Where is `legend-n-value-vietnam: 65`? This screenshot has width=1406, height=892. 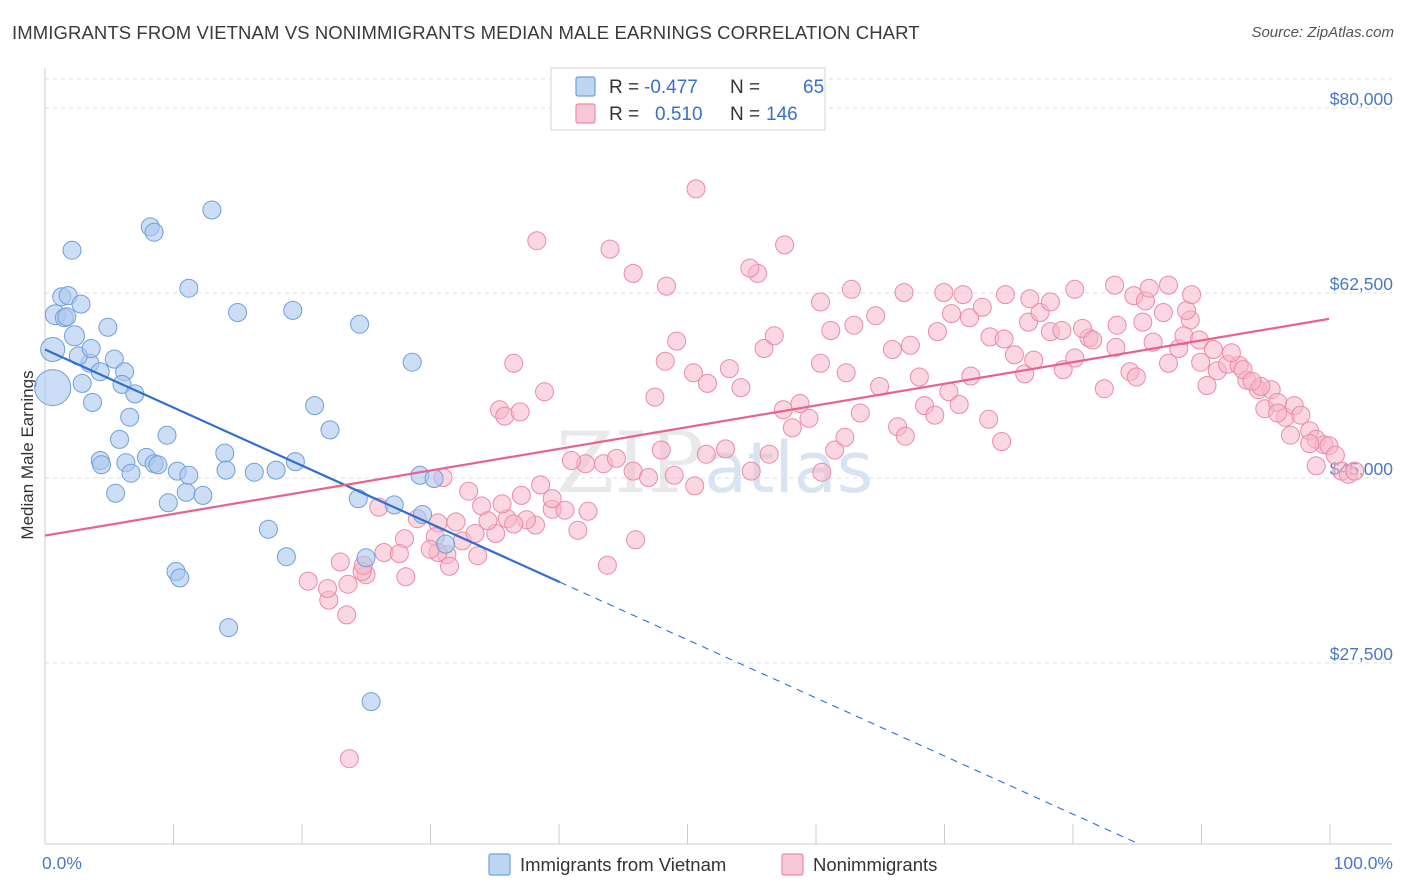 legend-n-value-vietnam: 65 is located at coordinates (813, 87).